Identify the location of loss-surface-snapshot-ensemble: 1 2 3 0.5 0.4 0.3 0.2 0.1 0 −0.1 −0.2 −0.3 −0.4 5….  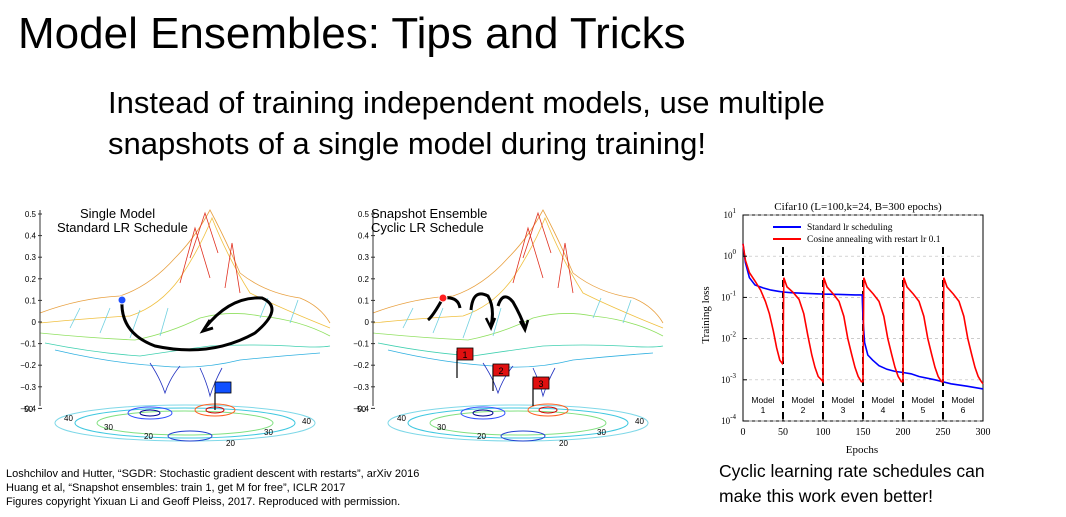
(508, 327).